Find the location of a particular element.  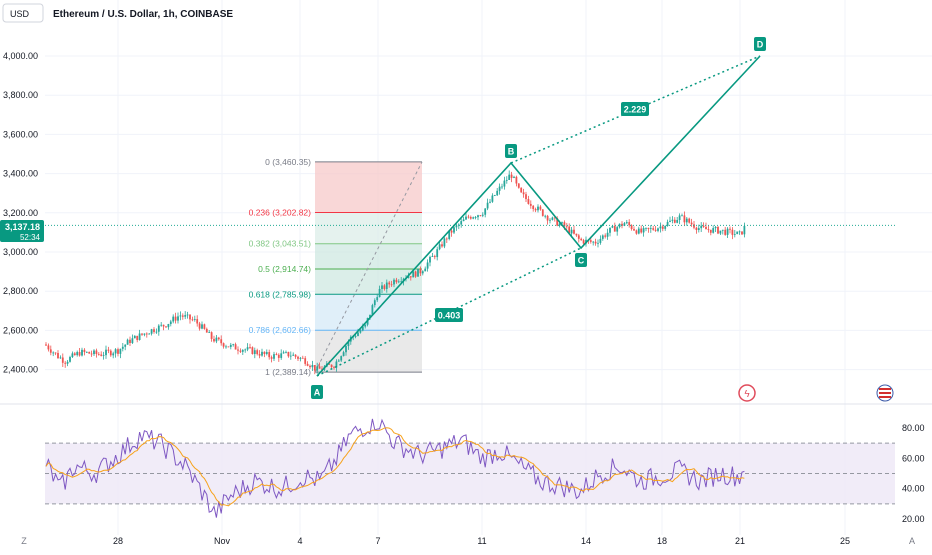

auto-scale-toggle-a: A is located at coordinates (912, 541).